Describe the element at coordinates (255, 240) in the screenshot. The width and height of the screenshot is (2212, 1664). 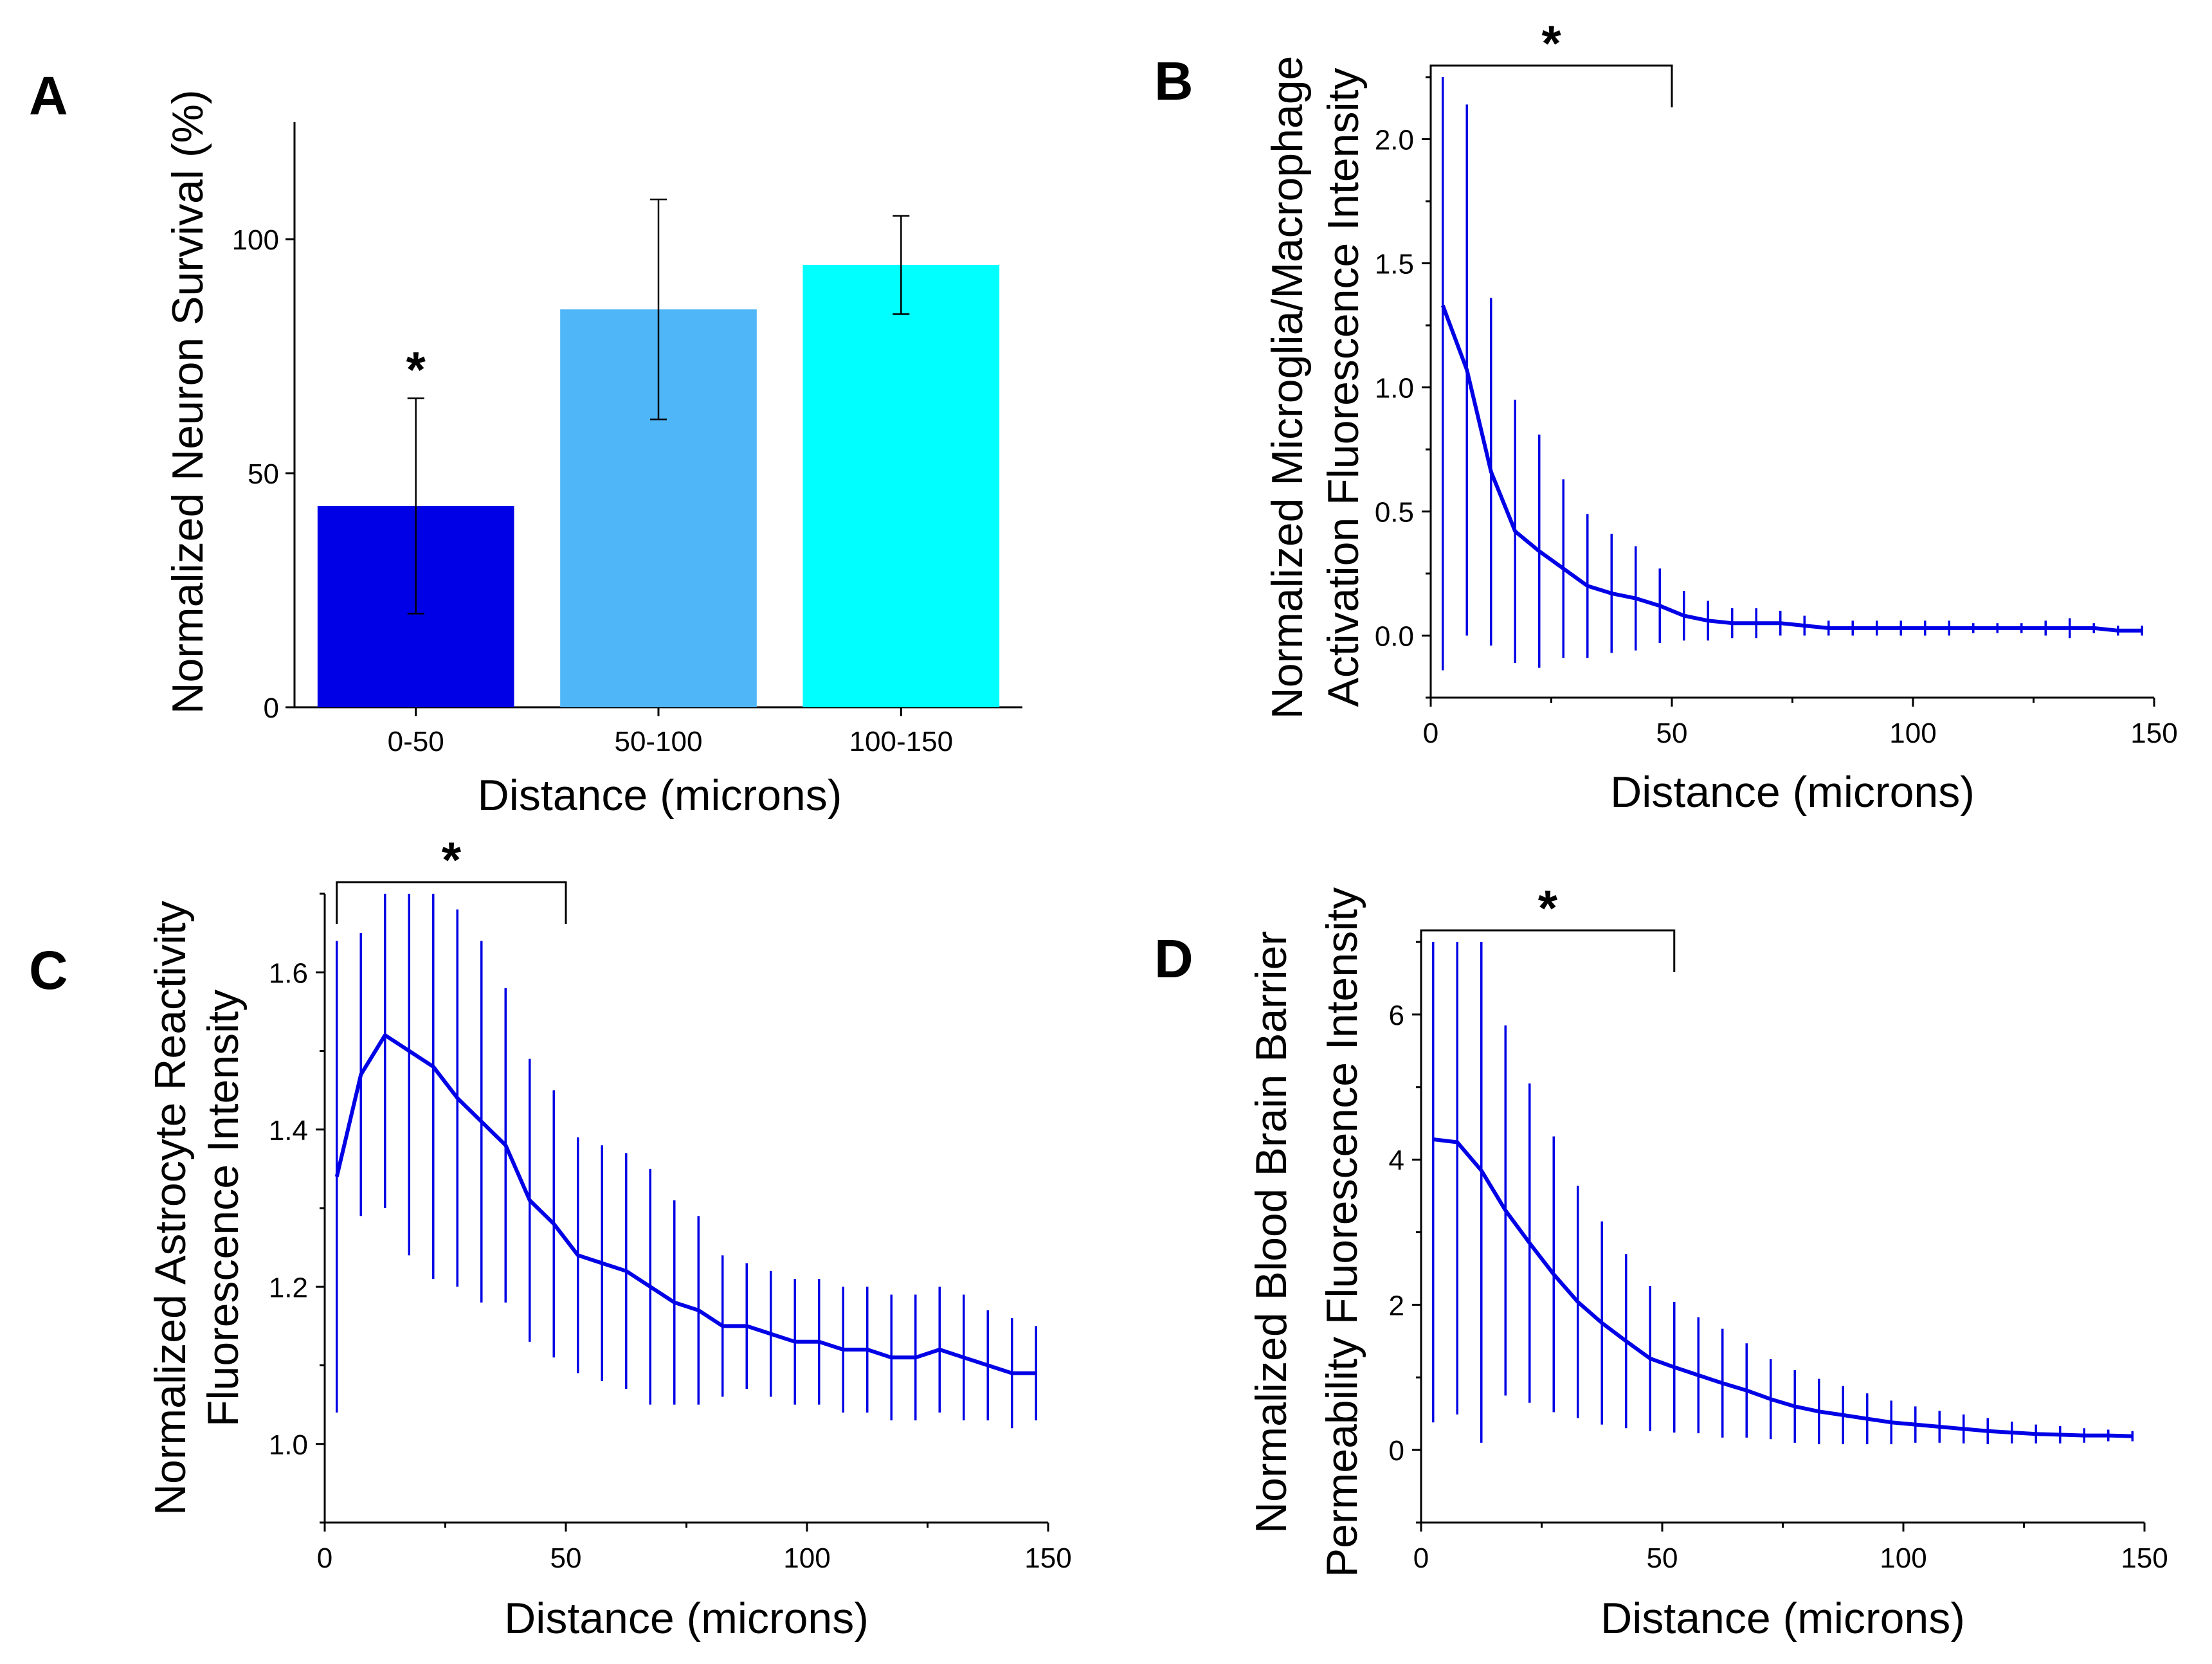
I see `y-tick-label: 100` at that location.